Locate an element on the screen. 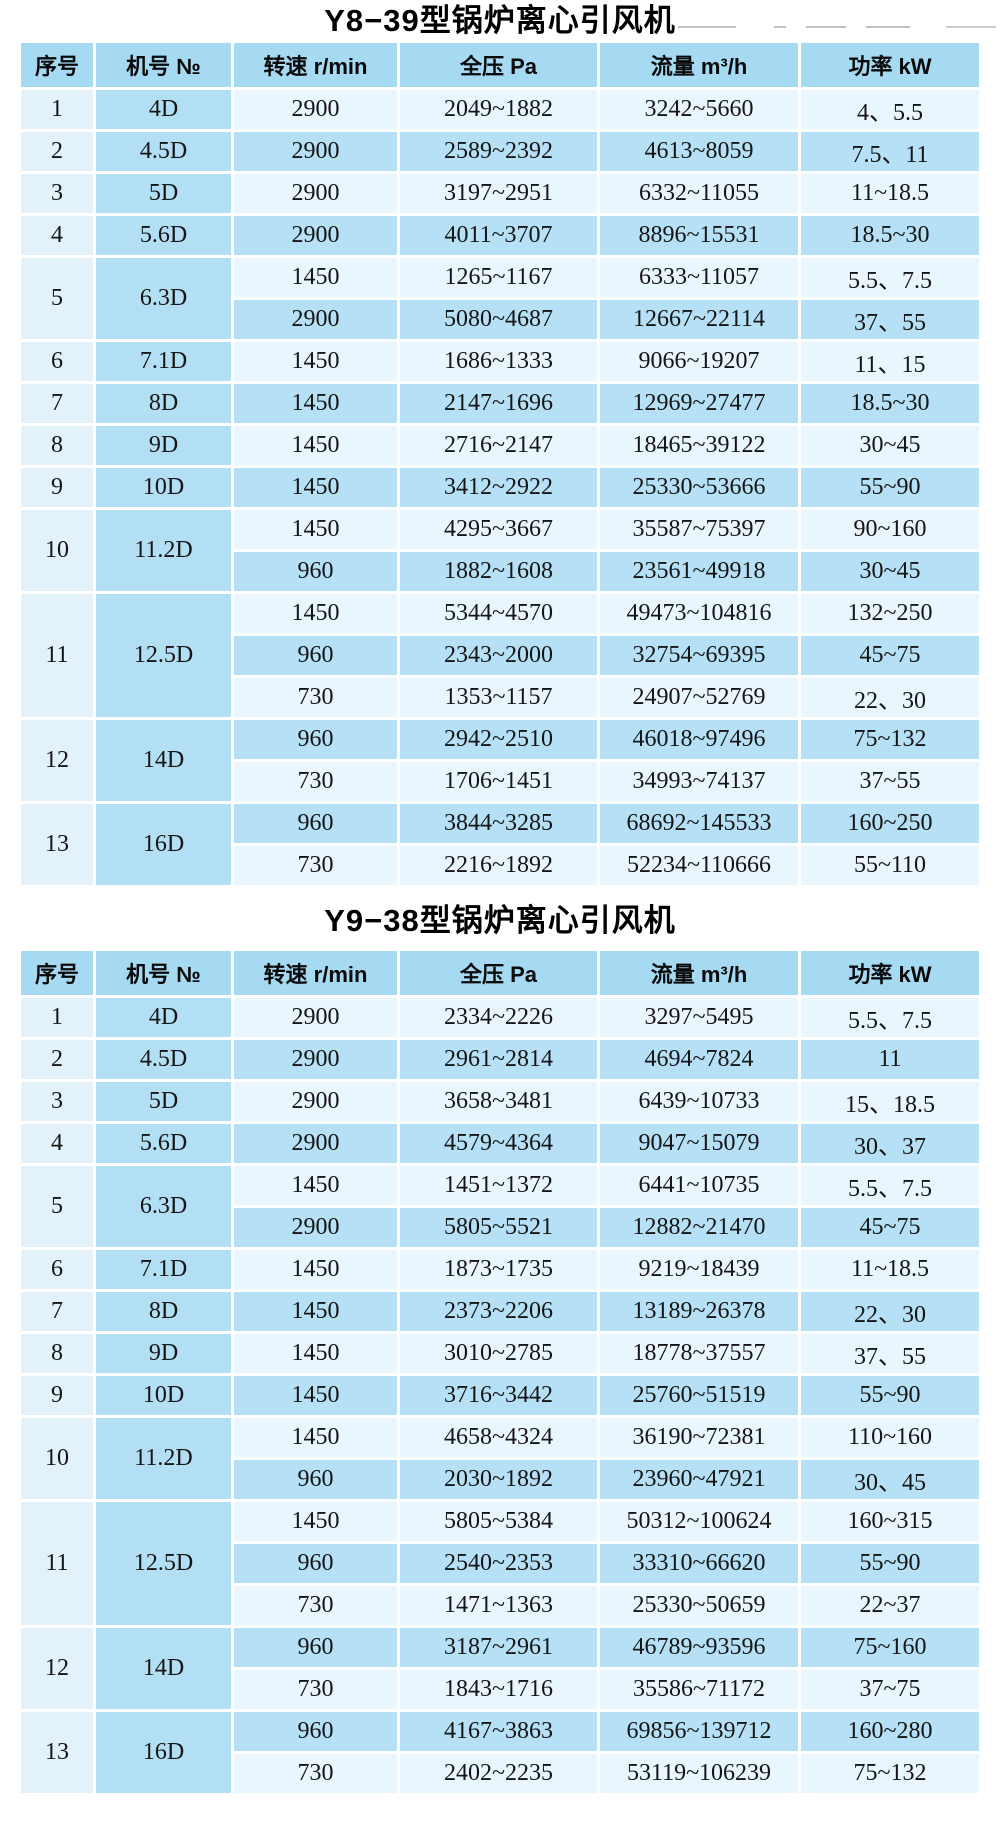 This screenshot has width=1000, height=1845. flow-cell: 4694~7824 is located at coordinates (699, 1059).